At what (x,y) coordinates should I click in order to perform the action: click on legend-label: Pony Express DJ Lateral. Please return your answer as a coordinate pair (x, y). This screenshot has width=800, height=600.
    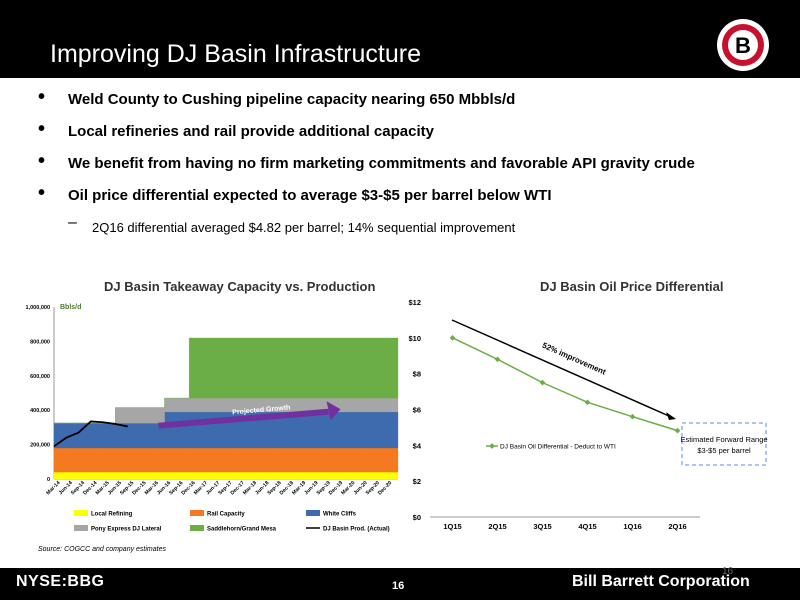
    Looking at the image, I should click on (126, 530).